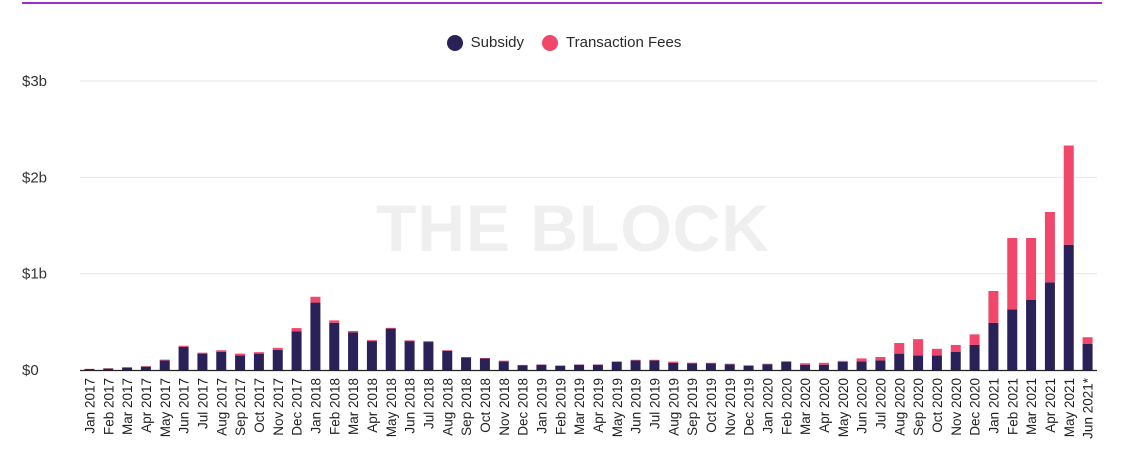 The height and width of the screenshot is (466, 1128). I want to click on legend-item-fees: Transaction Fees, so click(611, 42).